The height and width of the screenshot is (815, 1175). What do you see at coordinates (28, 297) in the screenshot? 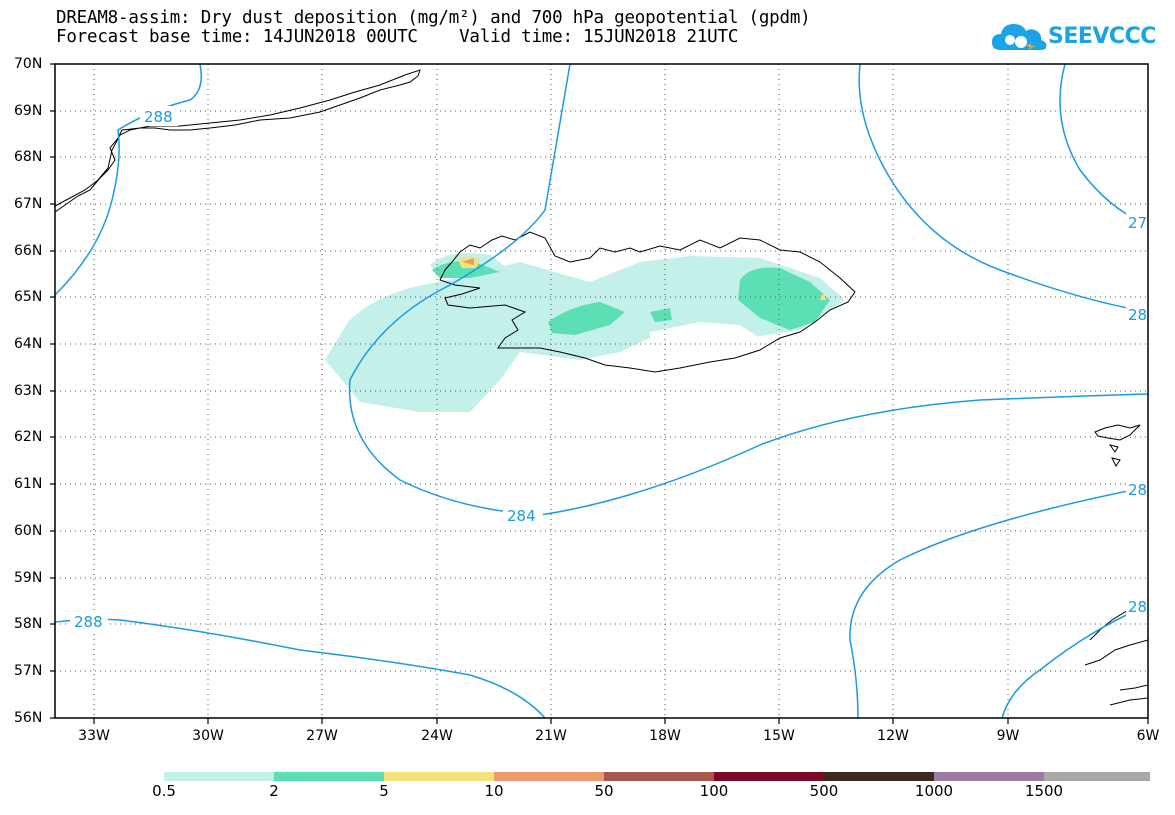
I see `lat-label: 65N` at bounding box center [28, 297].